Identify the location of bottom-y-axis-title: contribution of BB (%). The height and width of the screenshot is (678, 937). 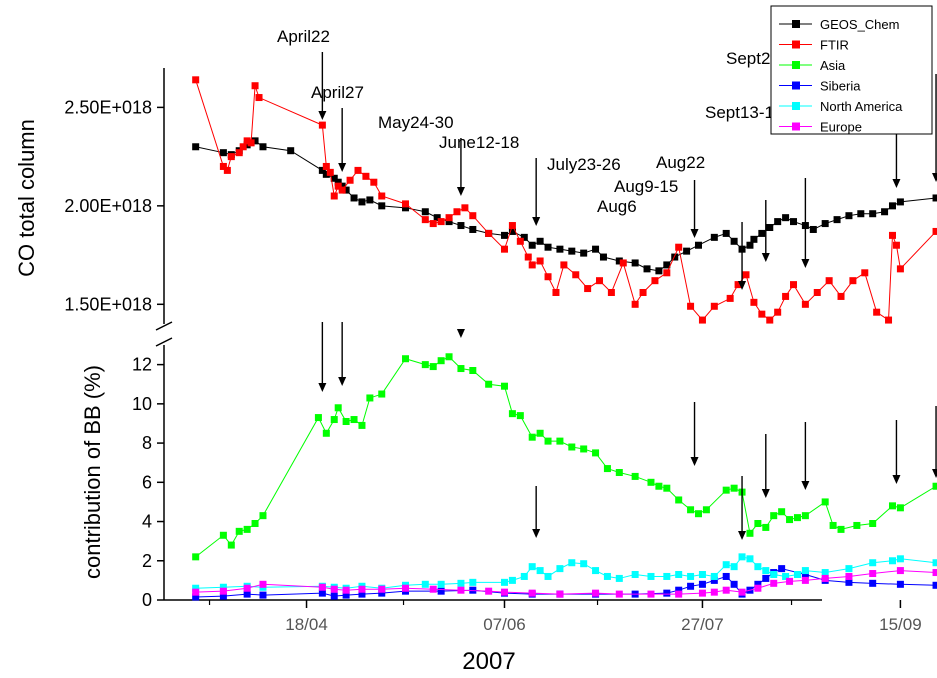
(92, 472).